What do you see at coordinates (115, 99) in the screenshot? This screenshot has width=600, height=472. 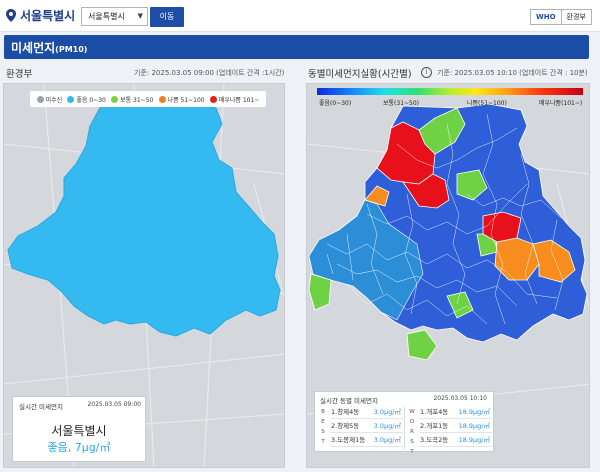 I see `normal-dot-icon` at bounding box center [115, 99].